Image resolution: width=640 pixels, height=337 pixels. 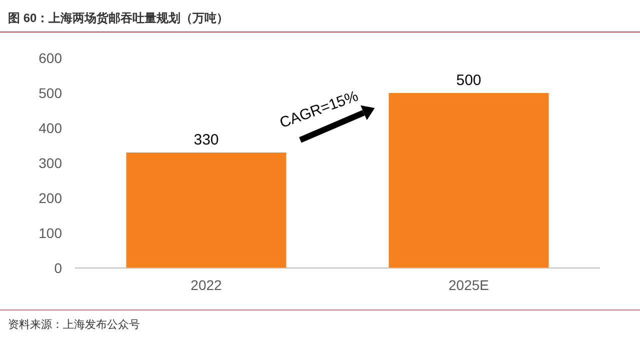 I want to click on data-label: 330, so click(x=206, y=140).